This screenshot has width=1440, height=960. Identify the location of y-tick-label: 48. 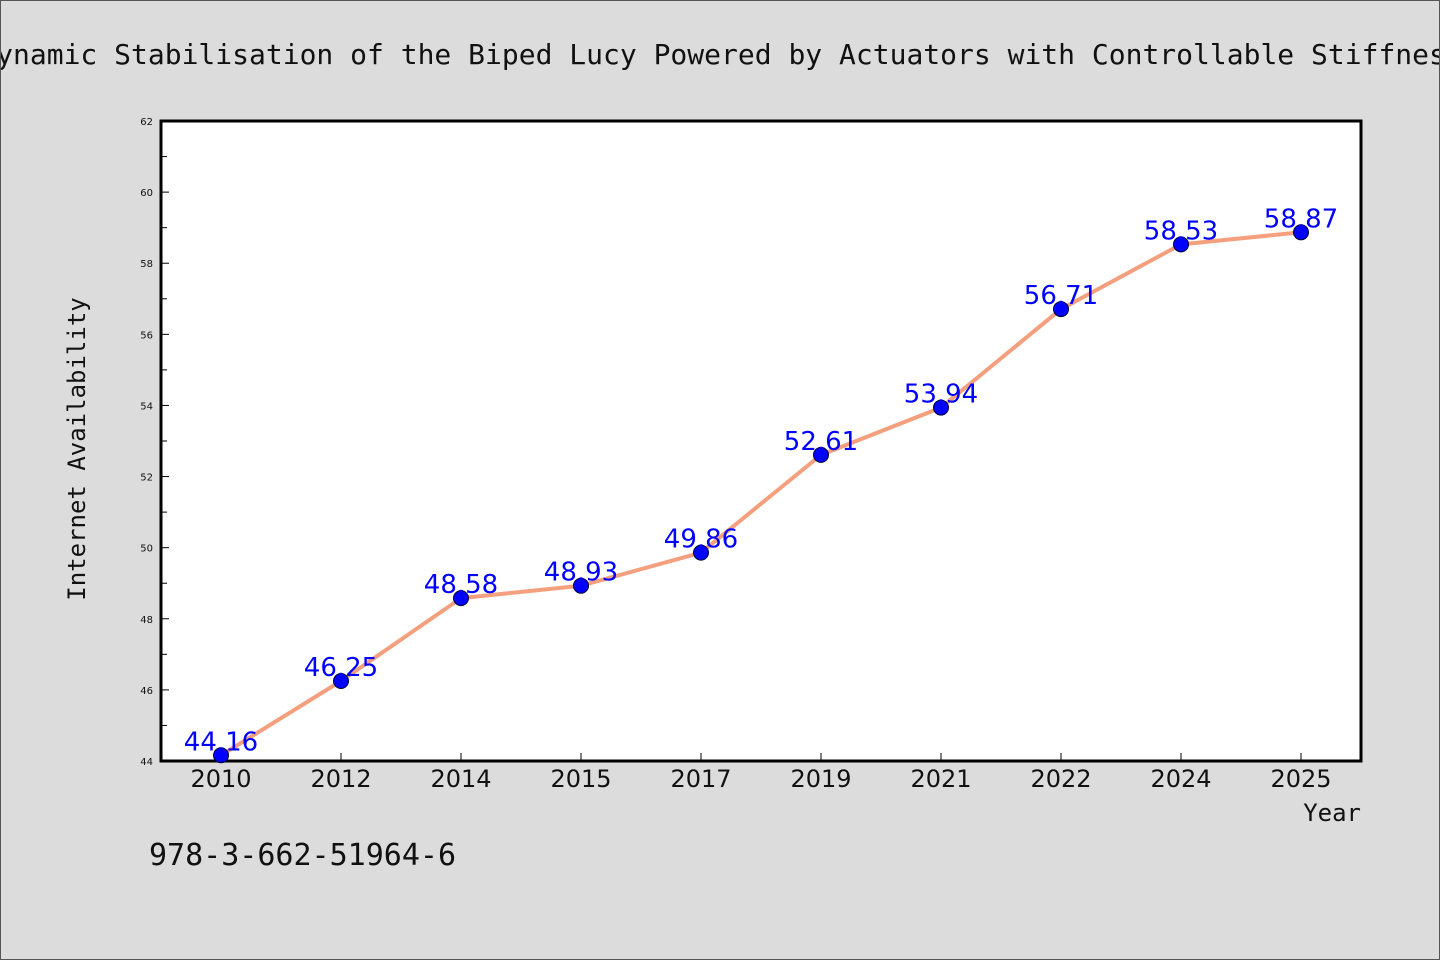
(146, 620).